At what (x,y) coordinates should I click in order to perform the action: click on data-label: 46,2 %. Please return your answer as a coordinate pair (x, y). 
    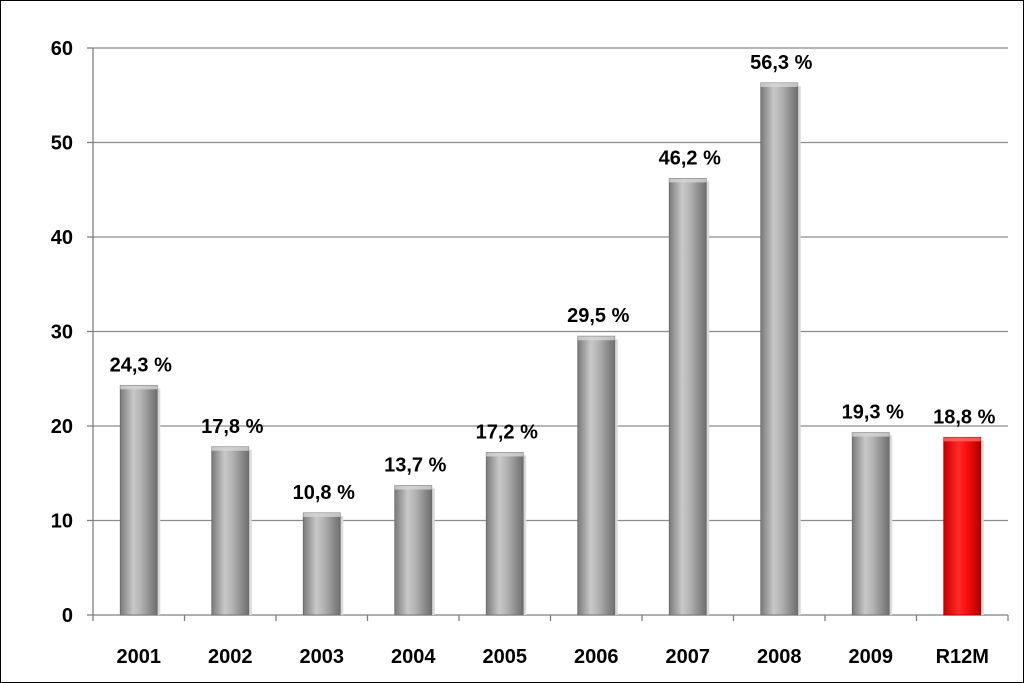
    Looking at the image, I should click on (690, 158).